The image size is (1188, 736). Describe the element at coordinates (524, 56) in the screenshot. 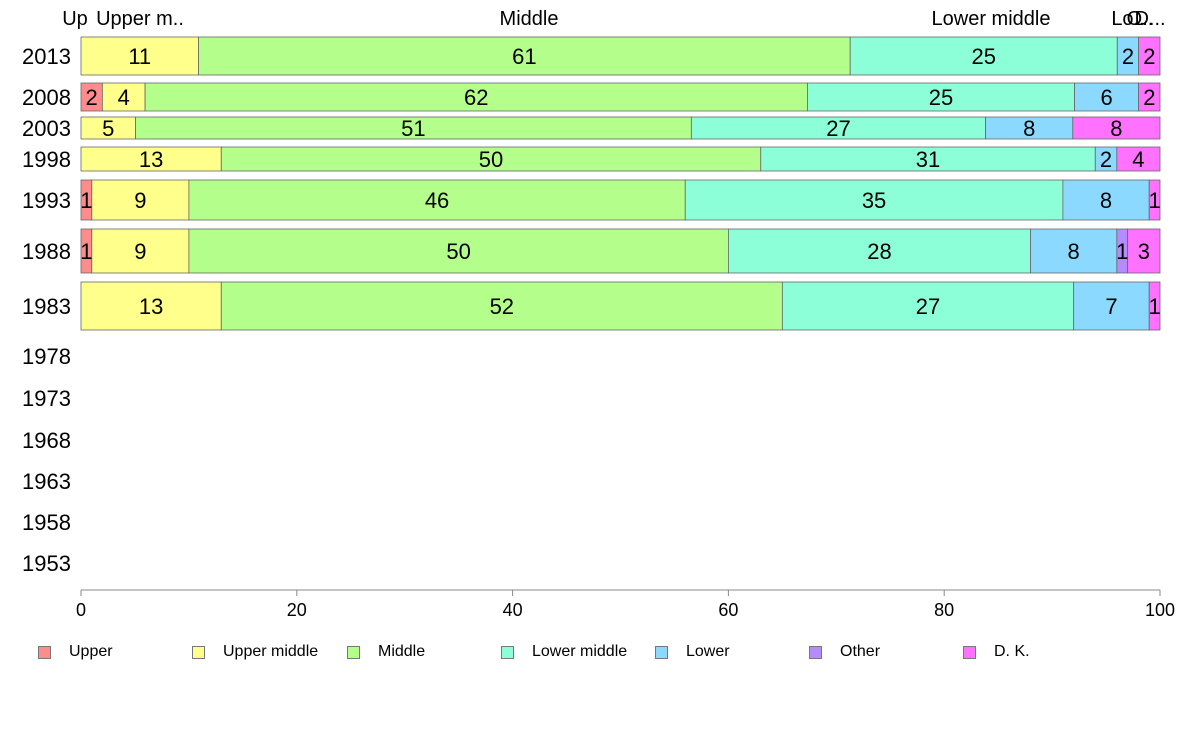

I see `data-label: 61` at that location.